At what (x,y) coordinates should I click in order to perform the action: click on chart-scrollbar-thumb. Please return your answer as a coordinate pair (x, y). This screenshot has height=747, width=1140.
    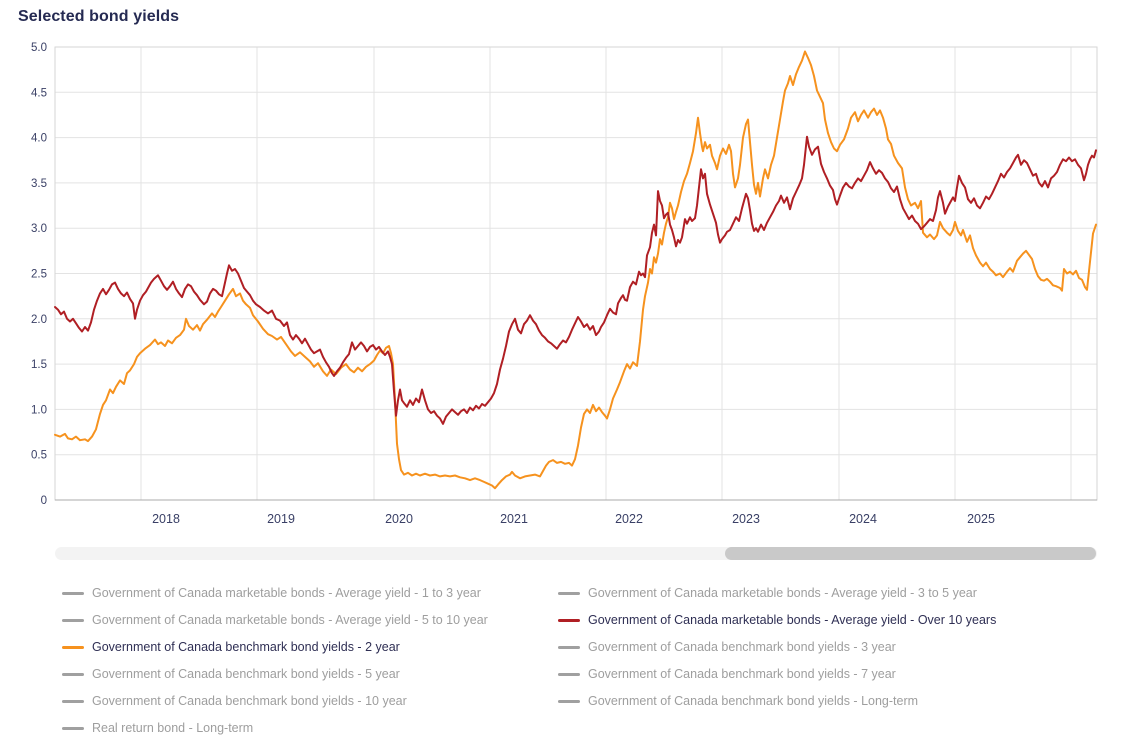
    Looking at the image, I should click on (910, 553).